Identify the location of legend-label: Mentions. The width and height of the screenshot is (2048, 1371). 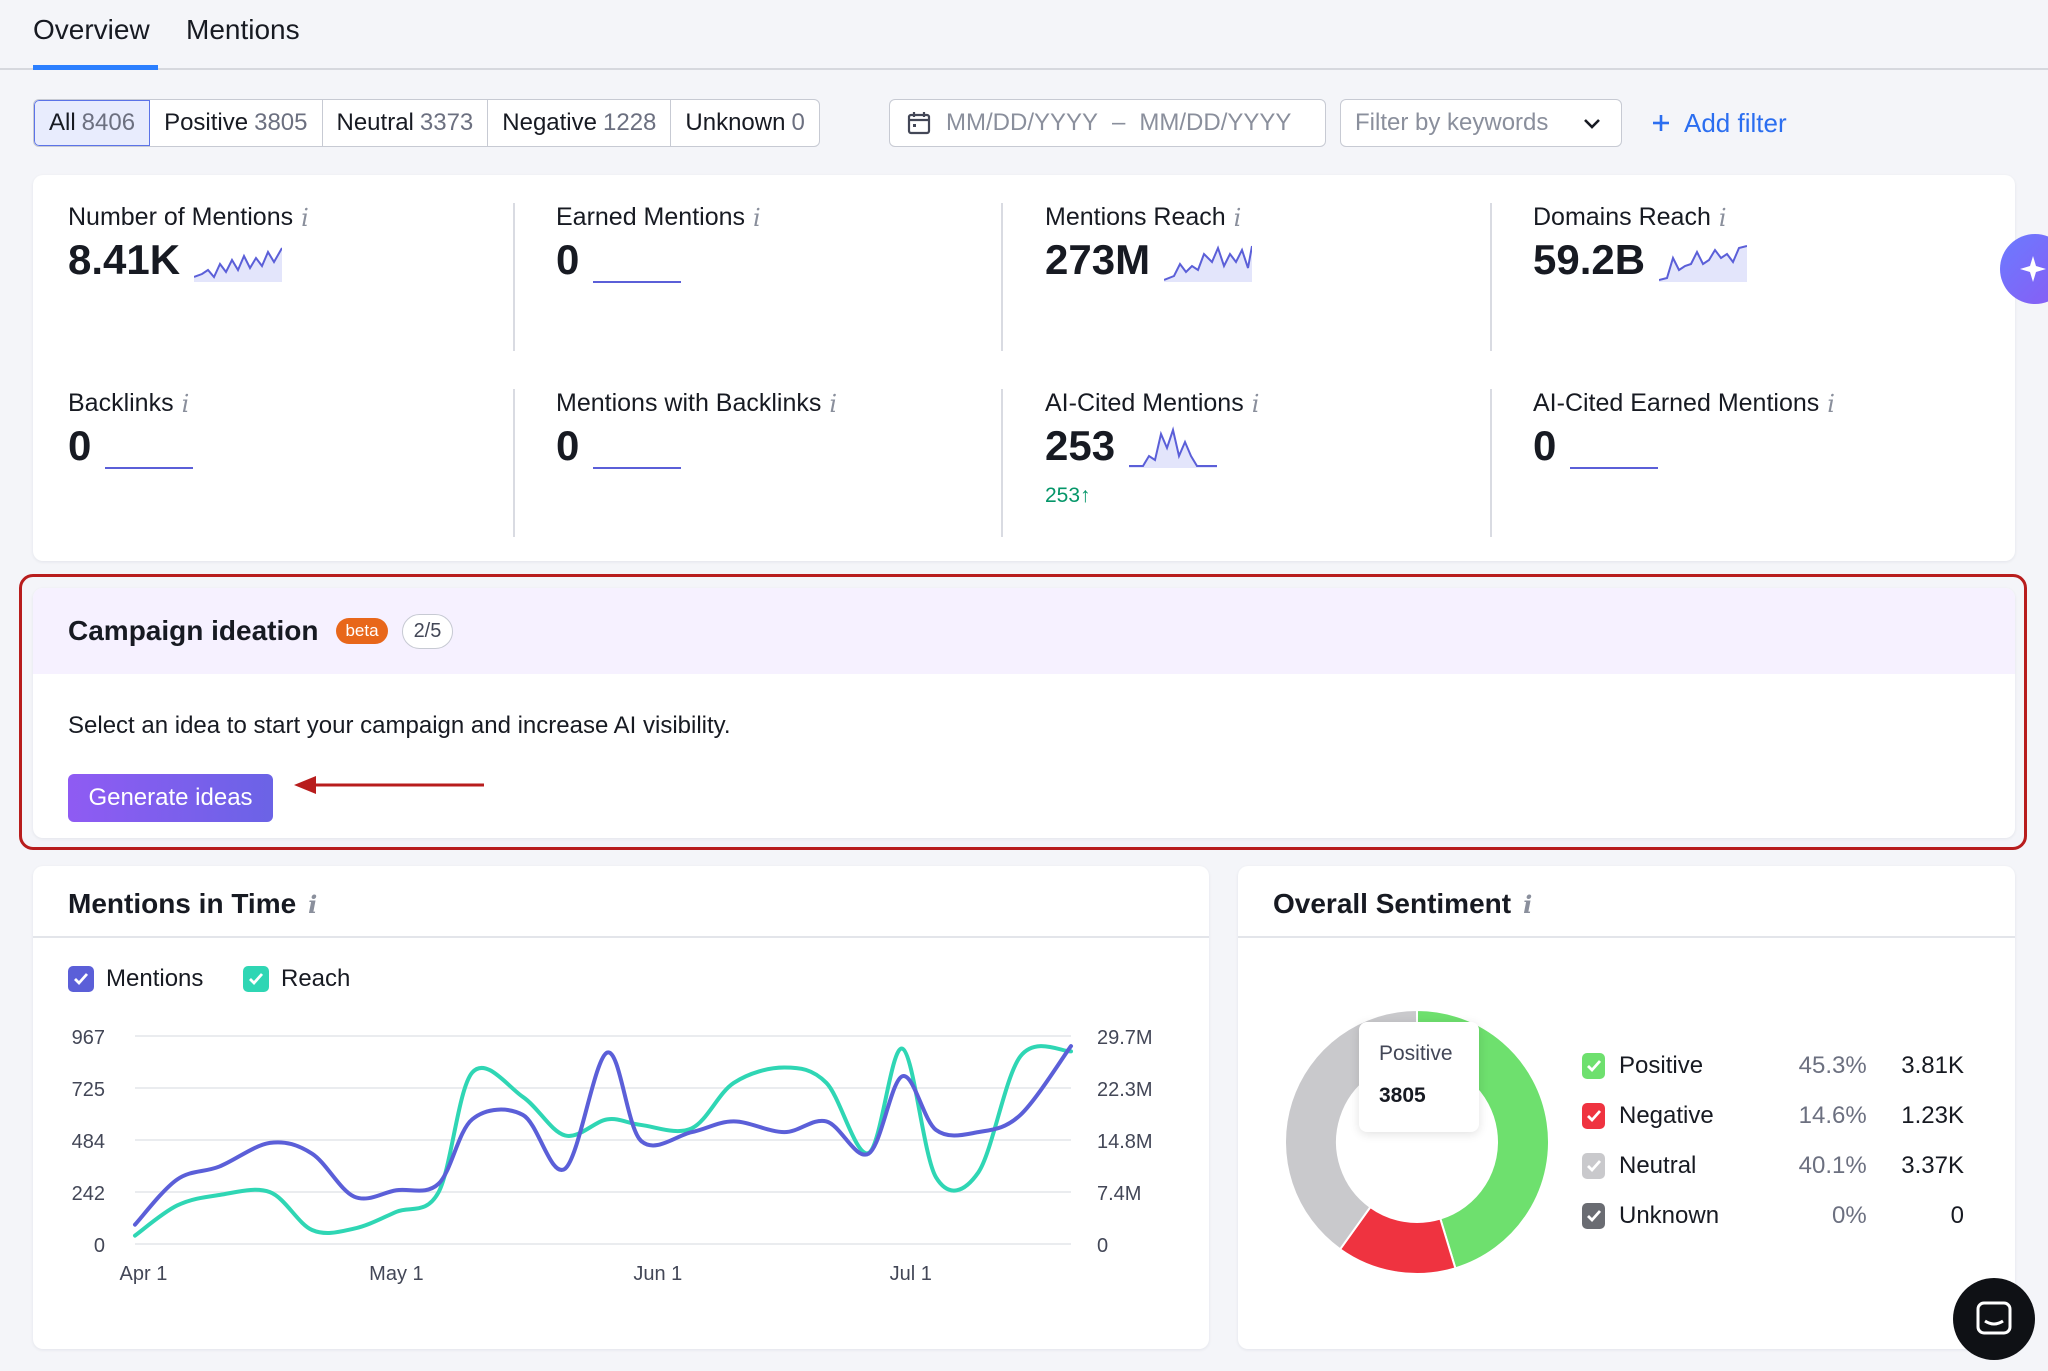
(155, 978).